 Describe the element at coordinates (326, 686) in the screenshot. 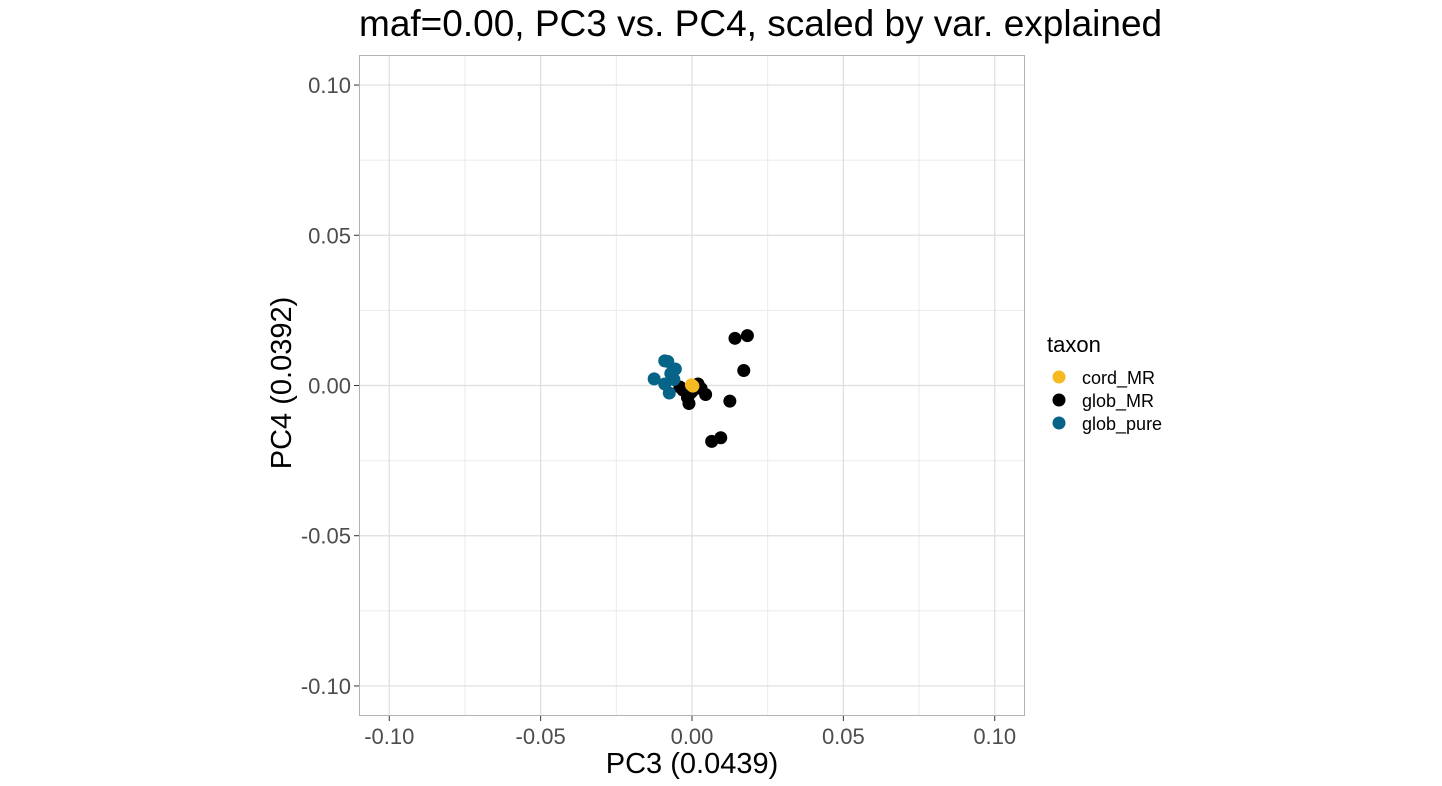

I see `y-tick-label: -0.10` at that location.